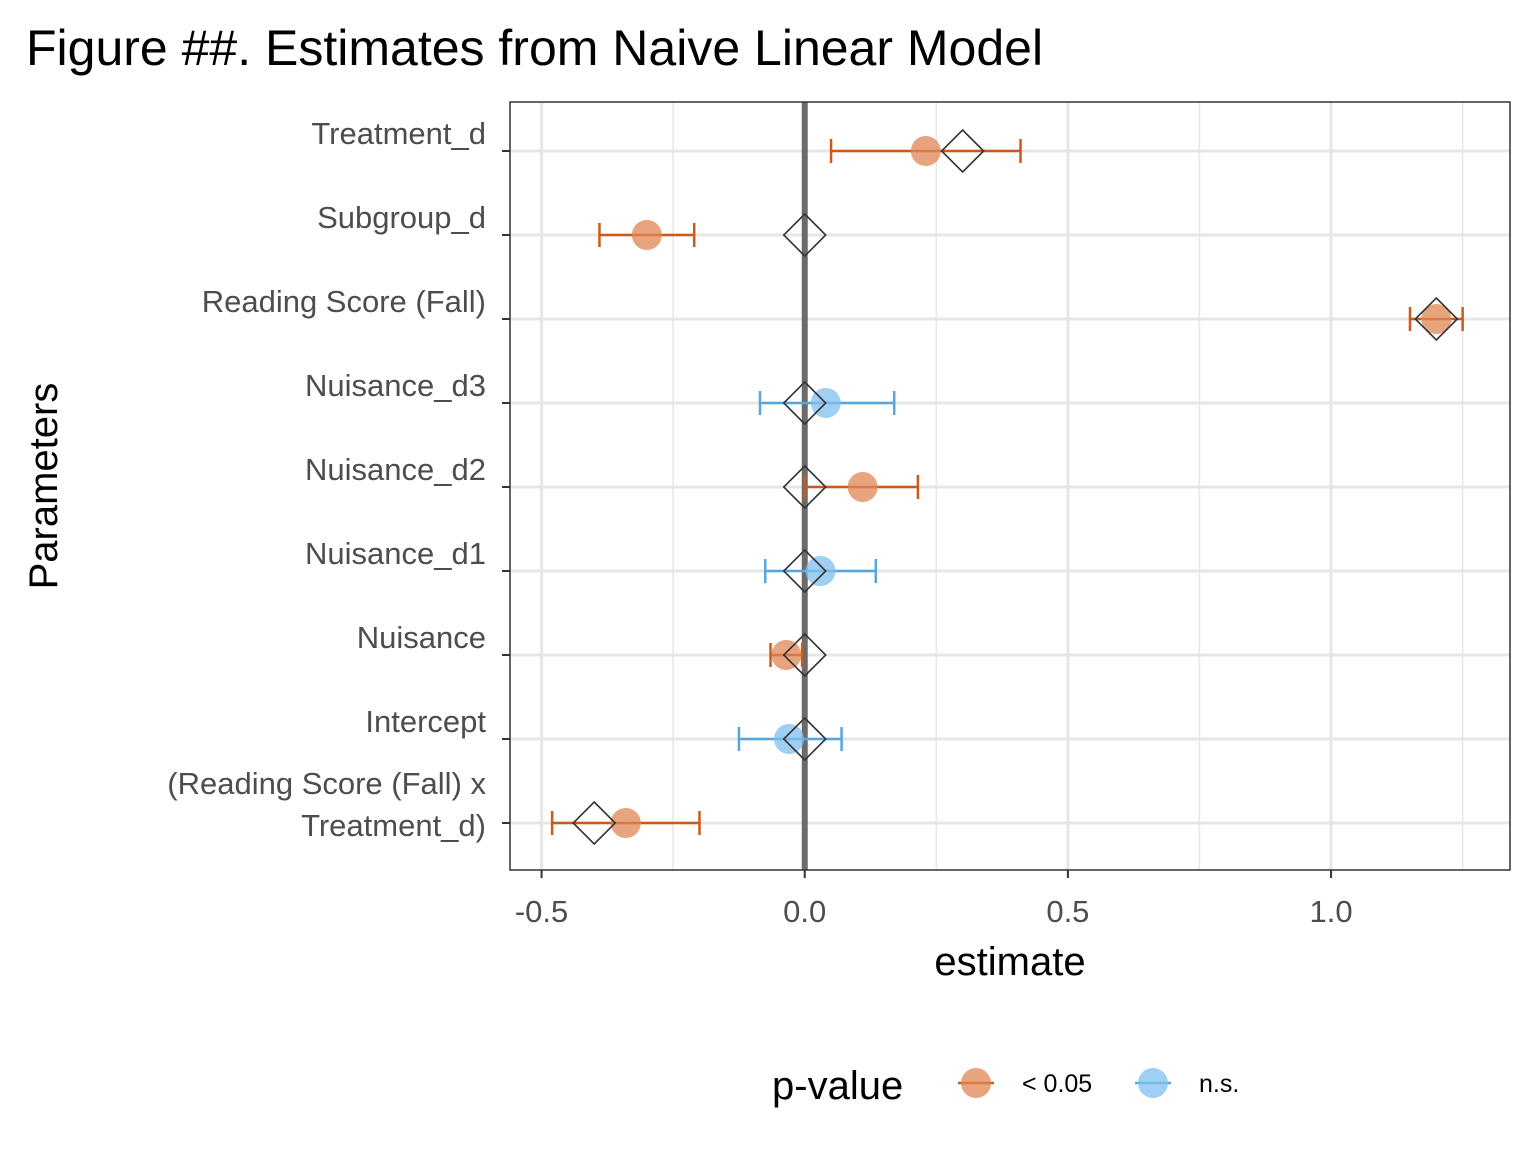 The image size is (1536, 1157). Describe the element at coordinates (804, 911) in the screenshot. I see `x-tick-label: 0.0` at that location.